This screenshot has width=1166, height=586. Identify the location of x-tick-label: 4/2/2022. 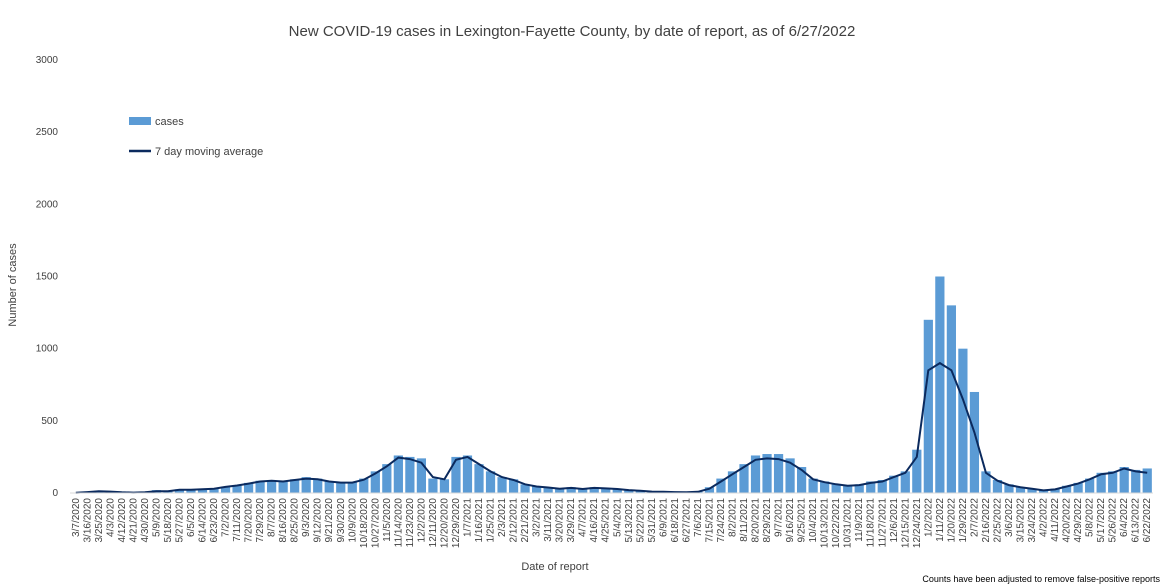
(1044, 517).